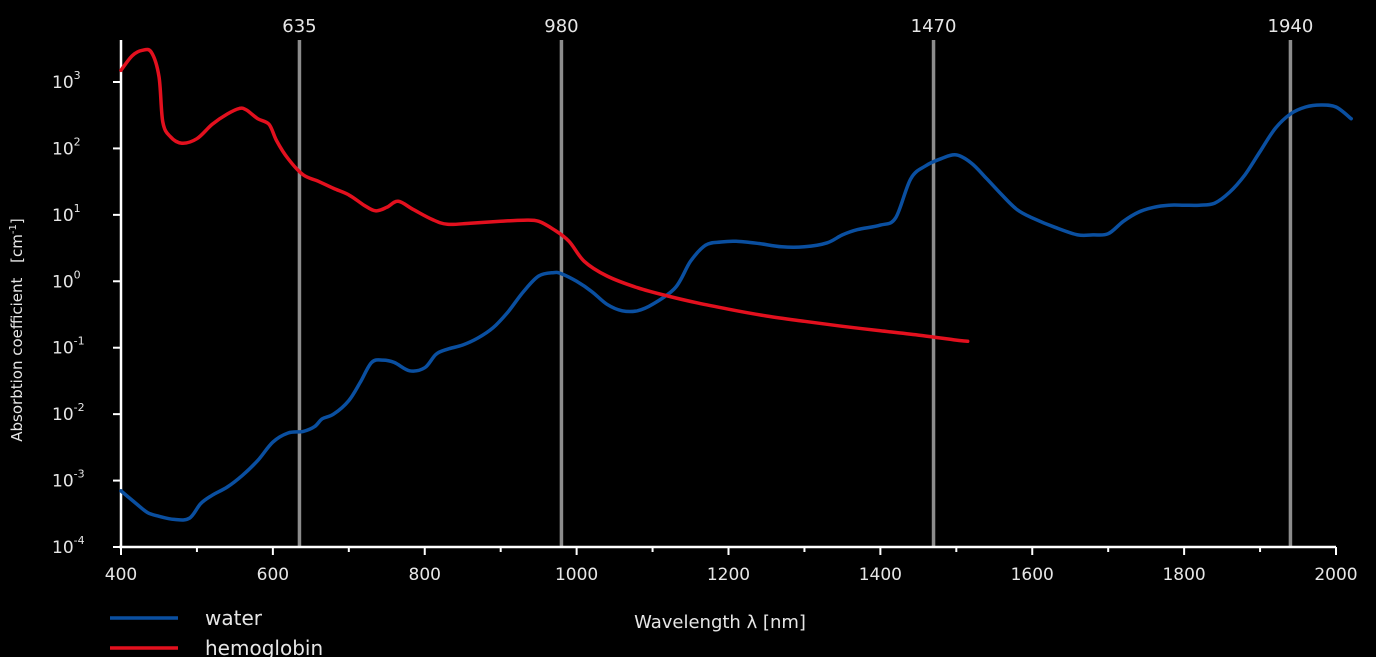  I want to click on y-axis-unit-exp: -1, so click(13, 229).